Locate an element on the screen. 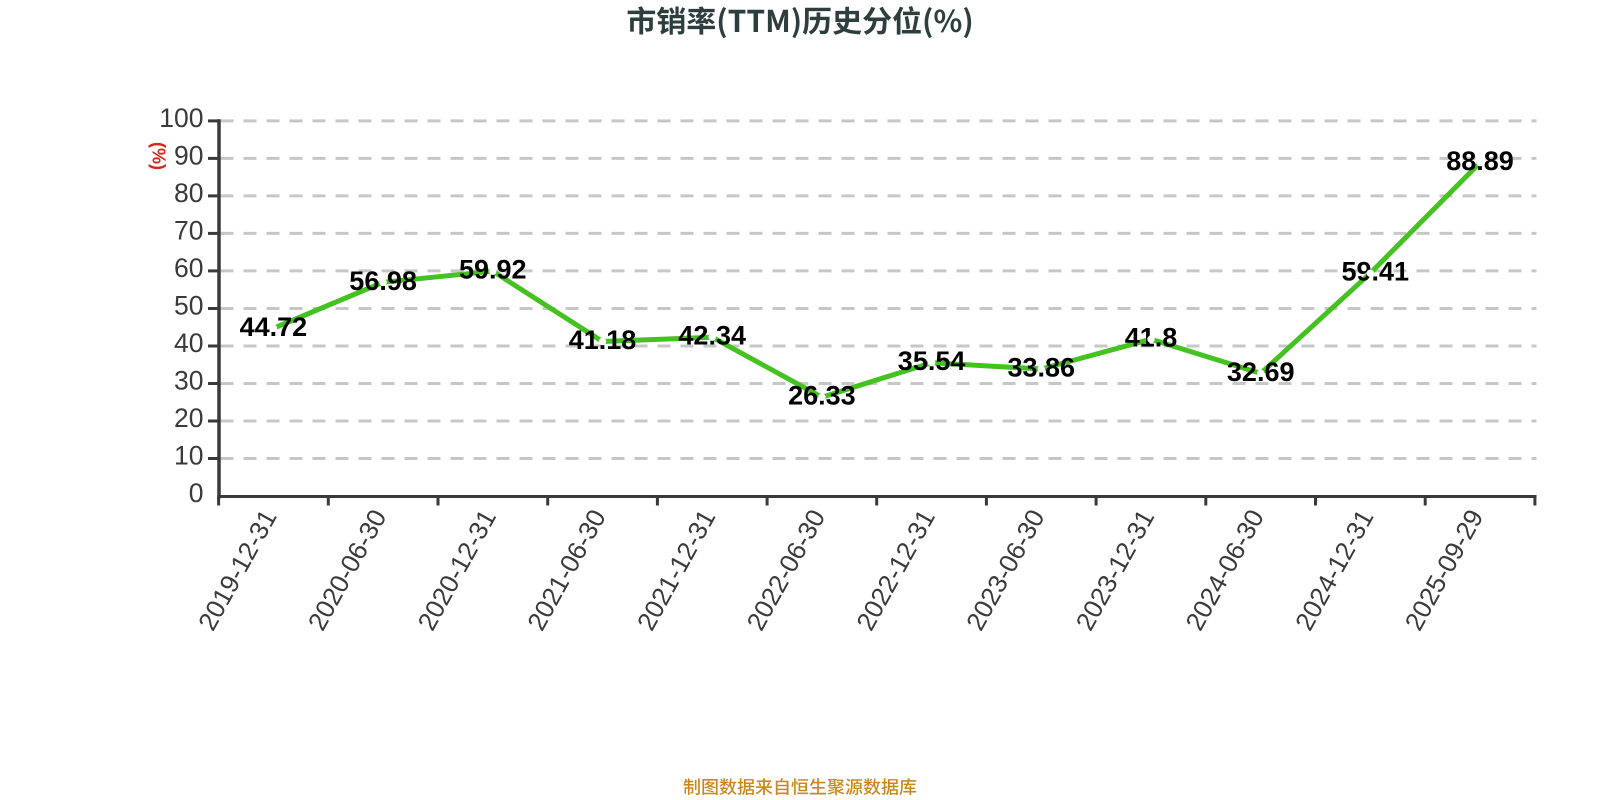  svg-text: 2020-06-30 is located at coordinates (347, 569).